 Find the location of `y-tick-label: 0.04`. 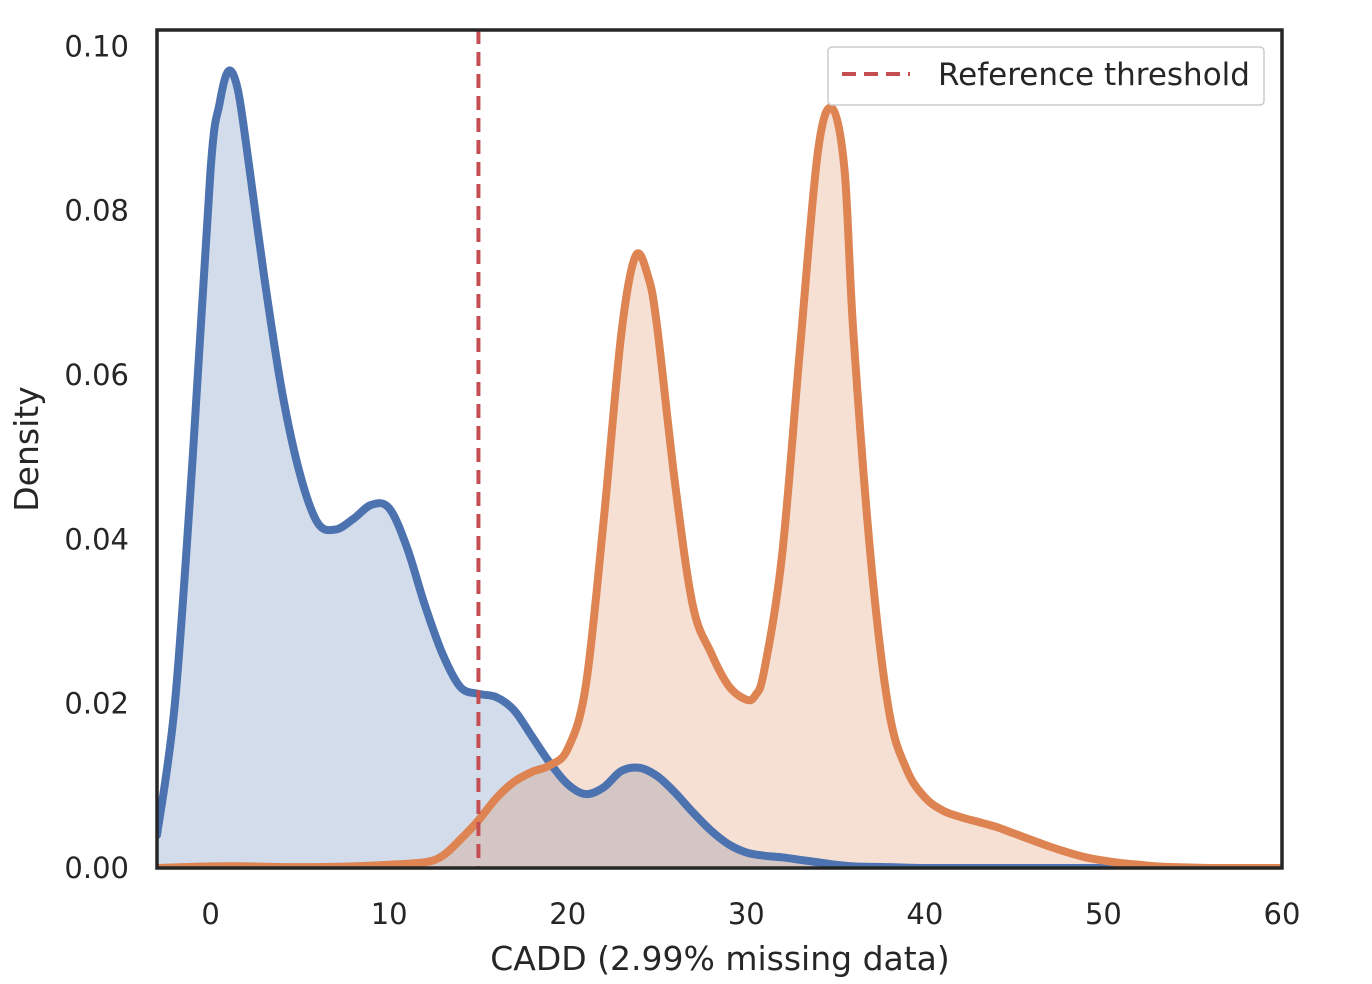

y-tick-label: 0.04 is located at coordinates (96, 539).